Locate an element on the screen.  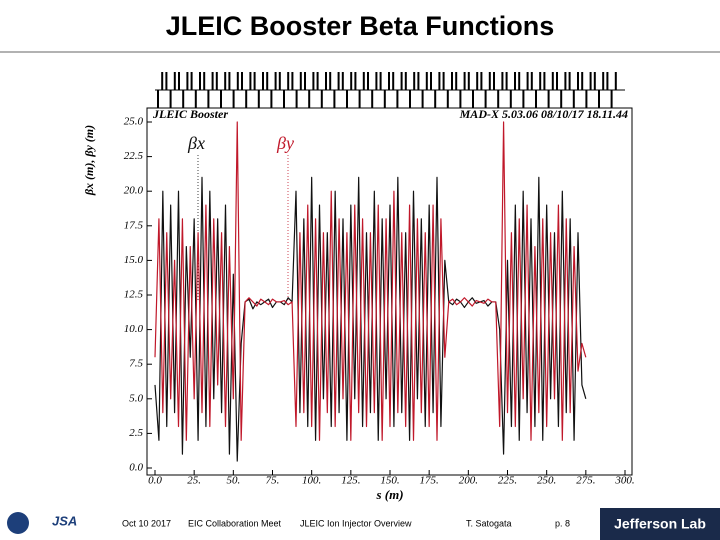
legend-label: βy is located at coordinates (285, 143).